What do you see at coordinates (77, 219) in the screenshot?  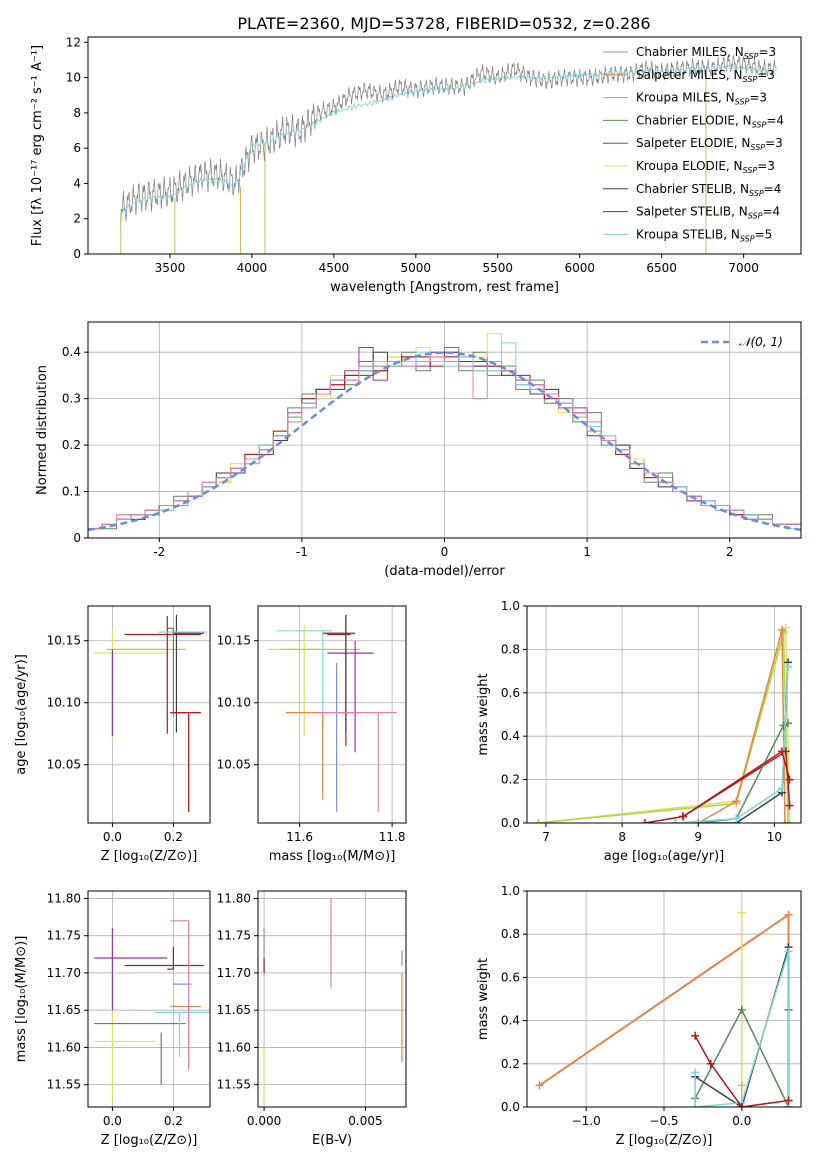 I see `y-tick-label: 2` at bounding box center [77, 219].